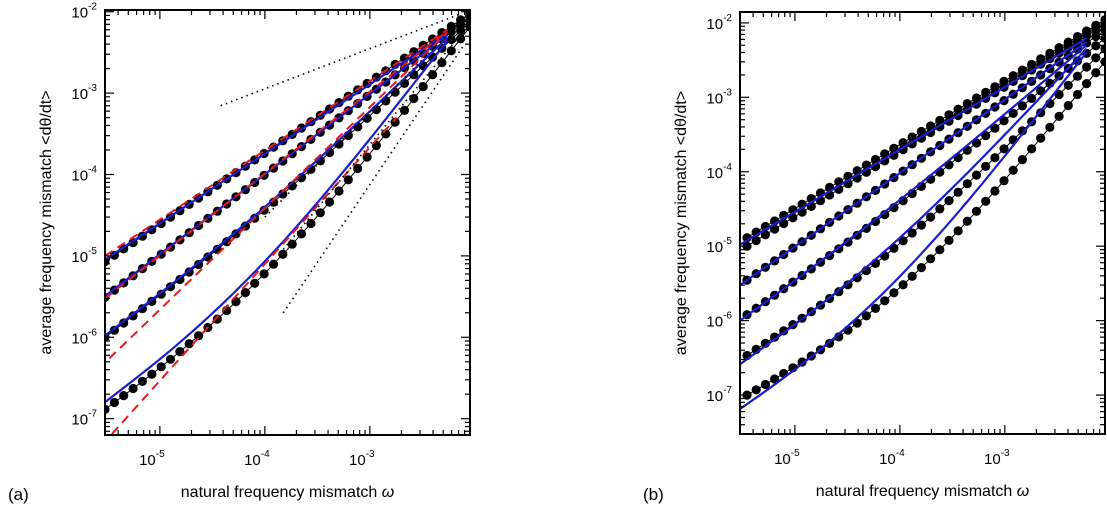 Image resolution: width=1107 pixels, height=516 pixels. Describe the element at coordinates (257, 459) in the screenshot. I see `x-tick-label: 10⁻⁴` at that location.